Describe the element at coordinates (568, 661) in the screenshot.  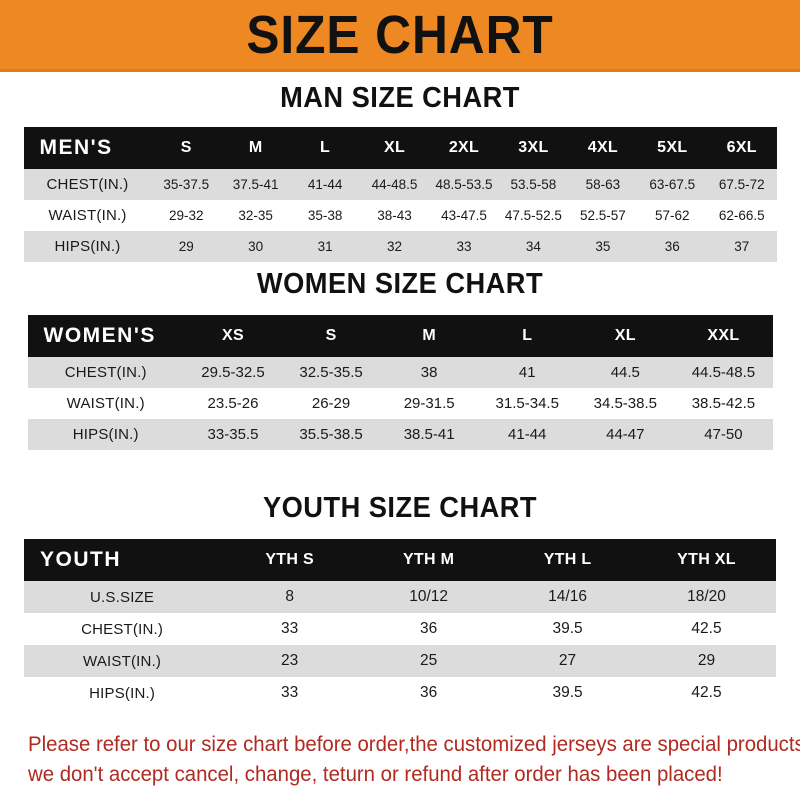
I see `youth-measurement-value: 27` at that location.